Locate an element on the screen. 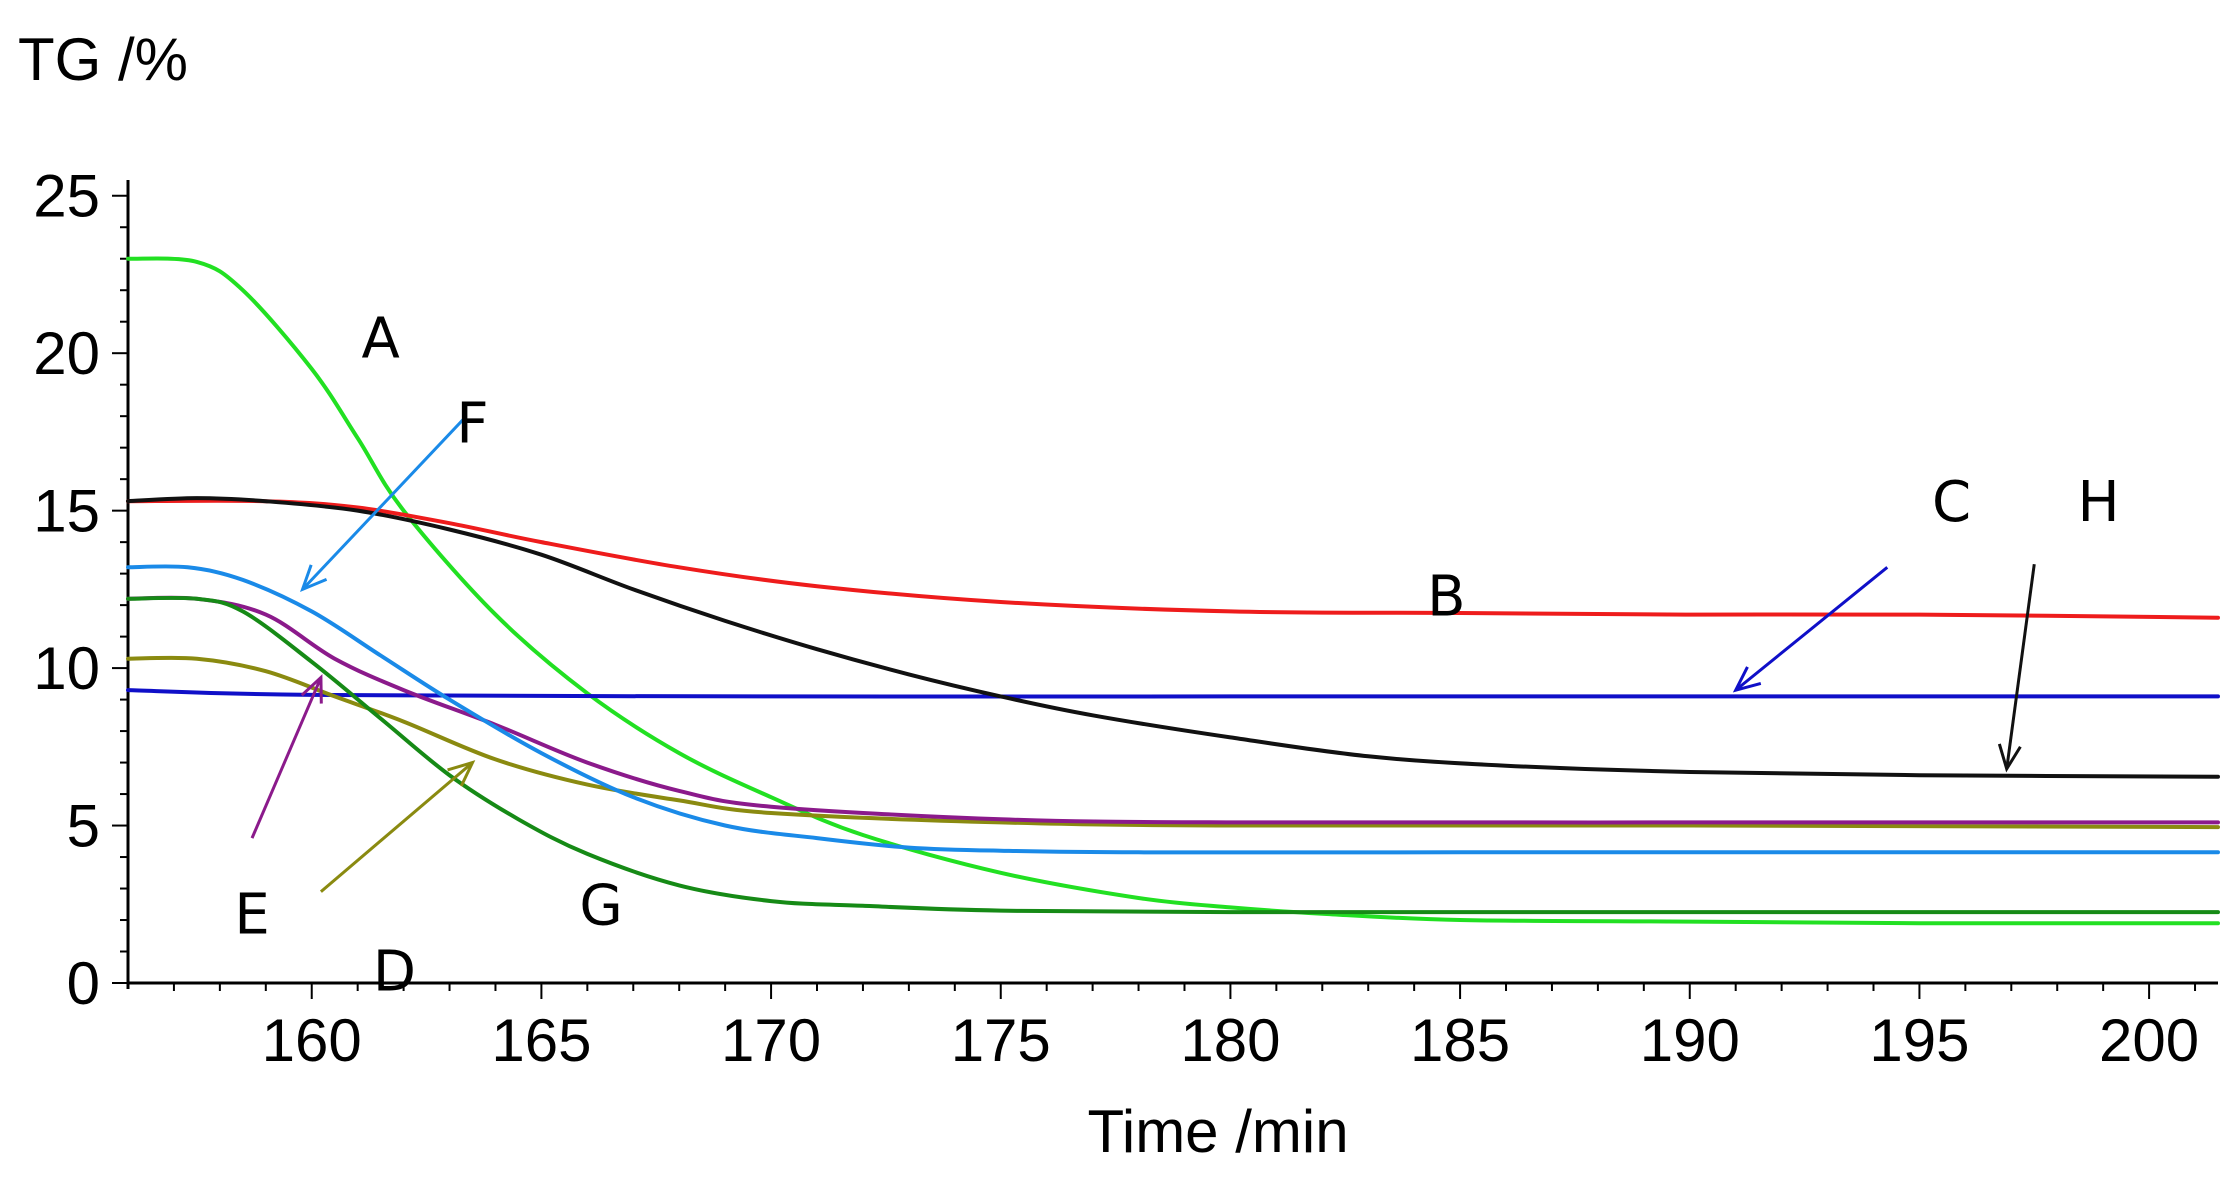  x-tick-label: 160 is located at coordinates (312, 1040).